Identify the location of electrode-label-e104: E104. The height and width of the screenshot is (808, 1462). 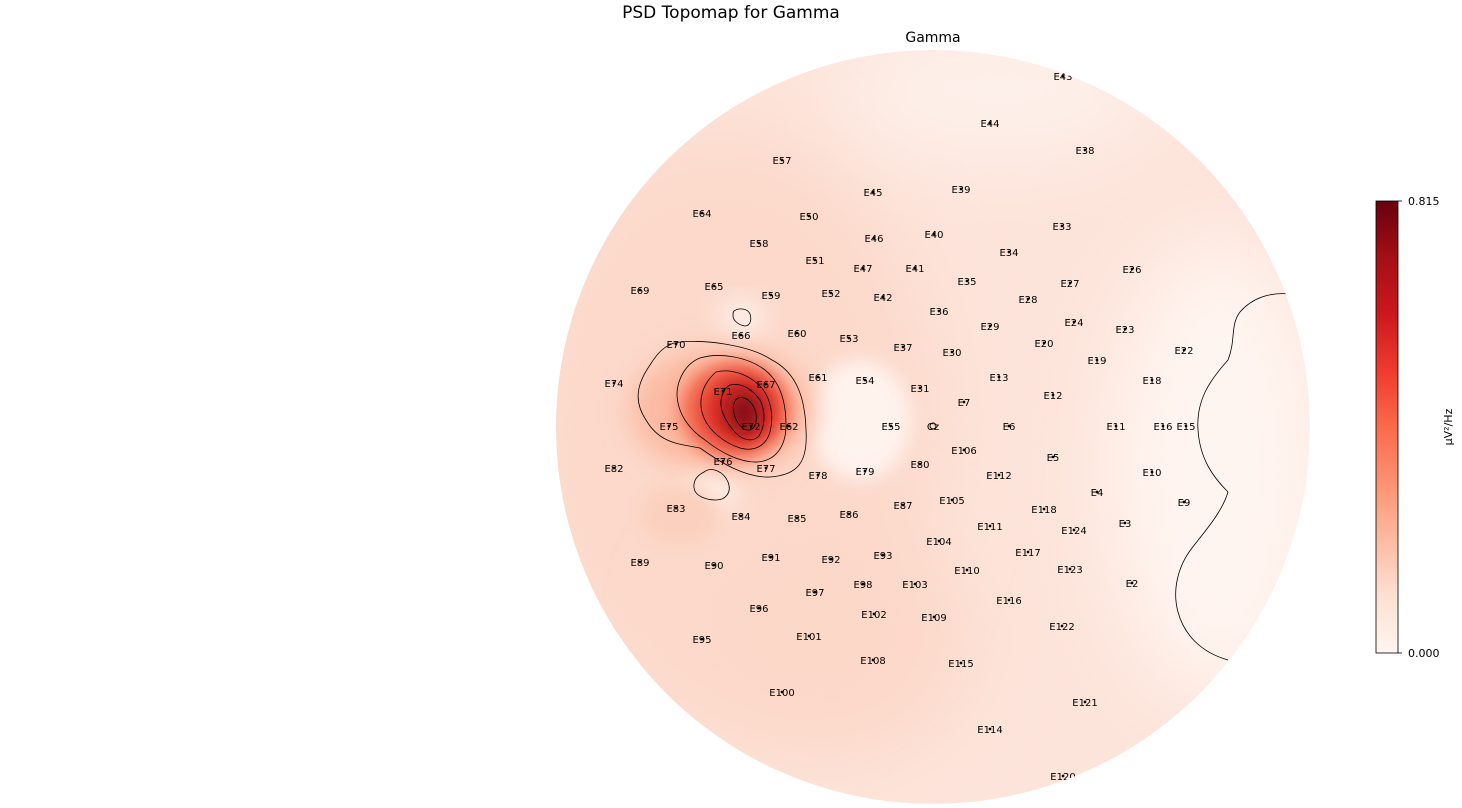
(938, 542).